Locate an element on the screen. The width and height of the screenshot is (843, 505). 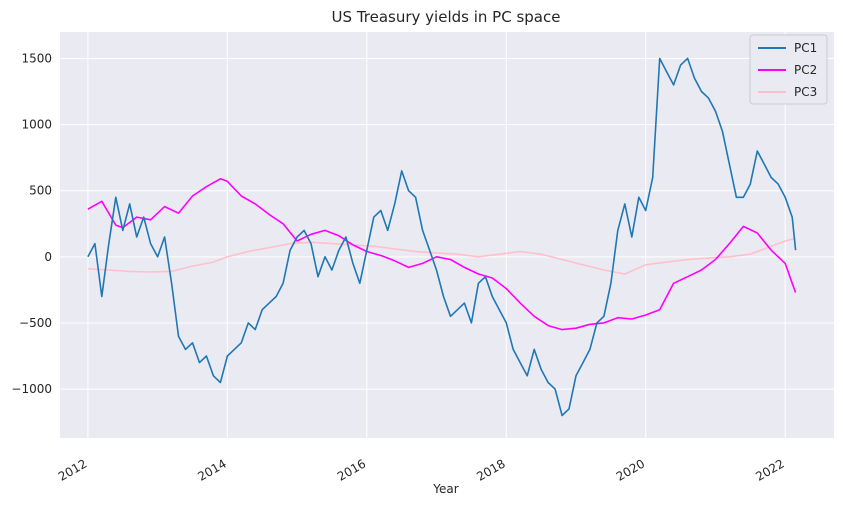
legend-label-pc1: PC1 is located at coordinates (805, 48).